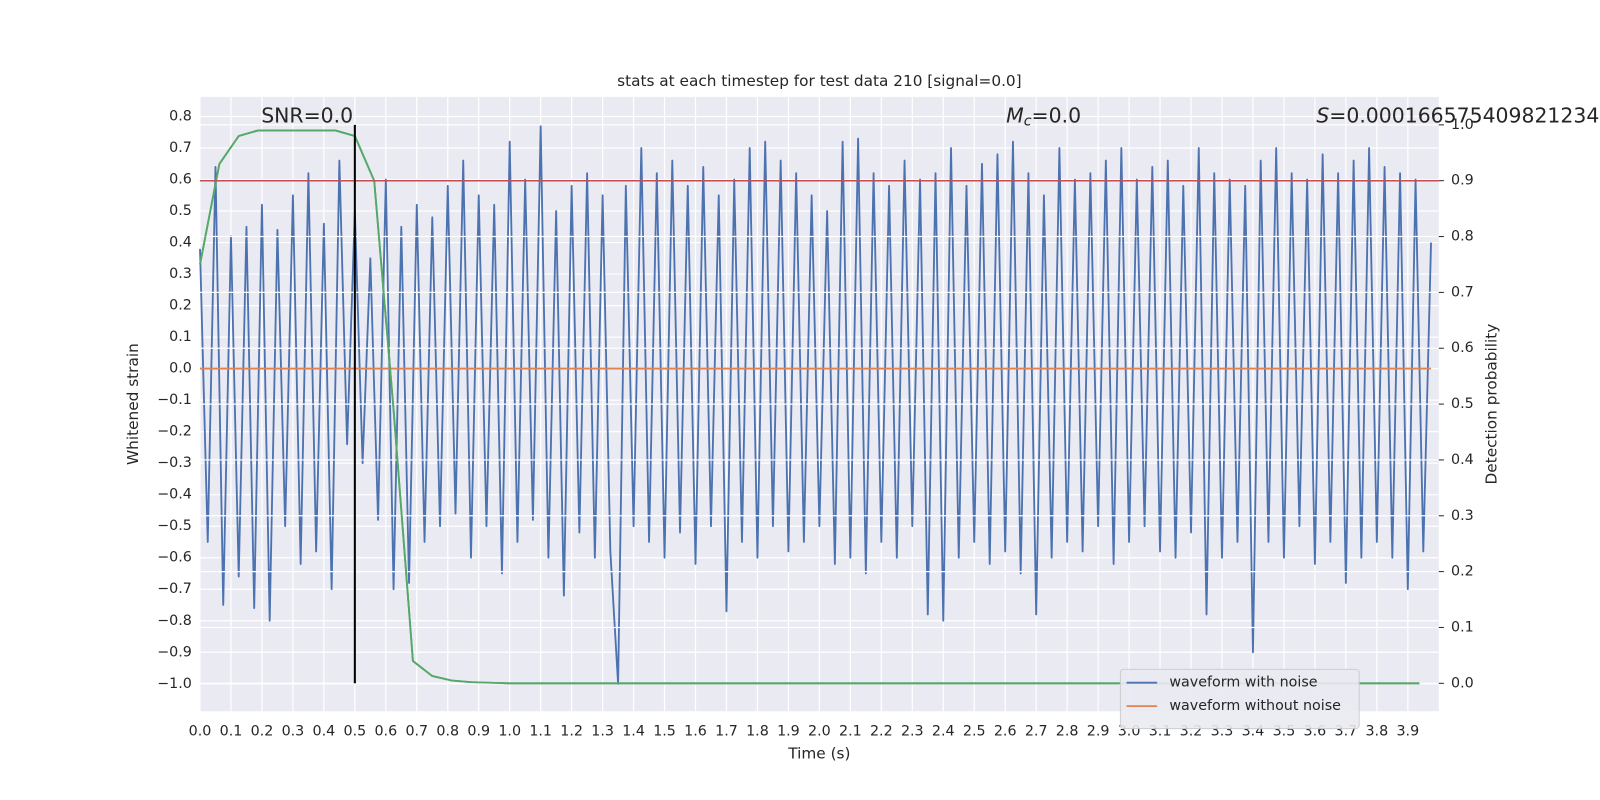  Describe the element at coordinates (1057, 115) in the screenshot. I see `mc-value: =0.0` at that location.